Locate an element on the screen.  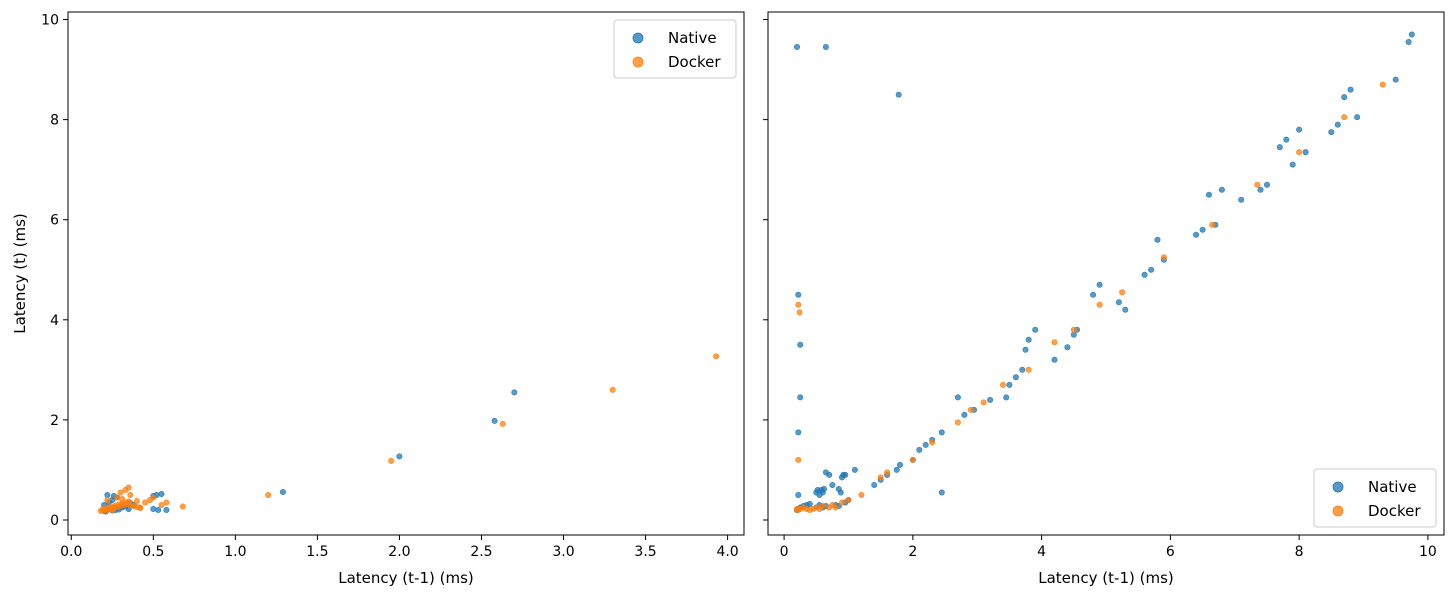
y-tick-label: 10 is located at coordinates (50, 21).